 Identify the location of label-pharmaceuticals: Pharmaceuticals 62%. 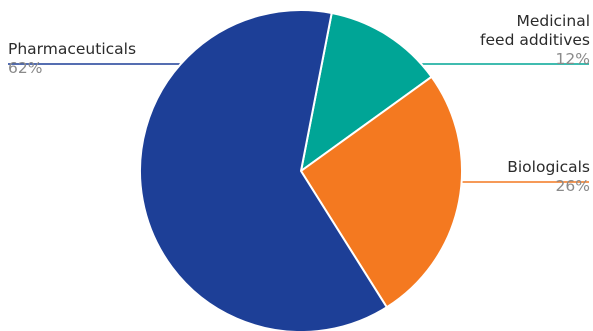
(72, 59).